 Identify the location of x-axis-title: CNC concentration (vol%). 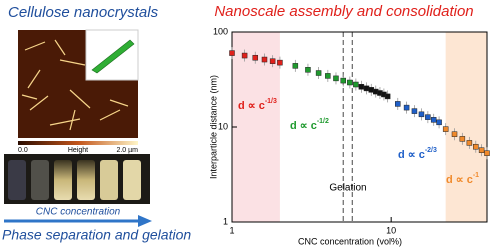
(350, 241).